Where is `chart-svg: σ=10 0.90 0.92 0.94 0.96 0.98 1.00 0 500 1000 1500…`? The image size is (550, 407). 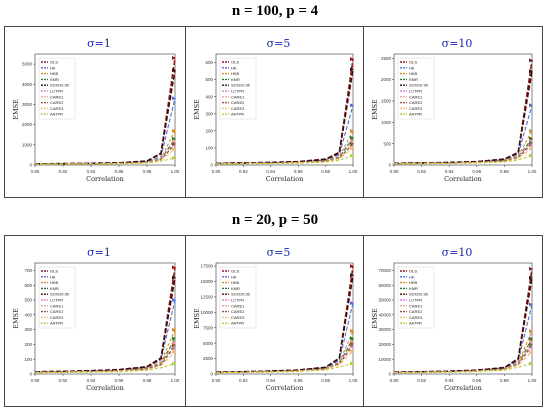 chart-svg: σ=10 0.90 0.92 0.94 0.96 0.98 1.00 0 500 1000 1500… is located at coordinates (454, 110).